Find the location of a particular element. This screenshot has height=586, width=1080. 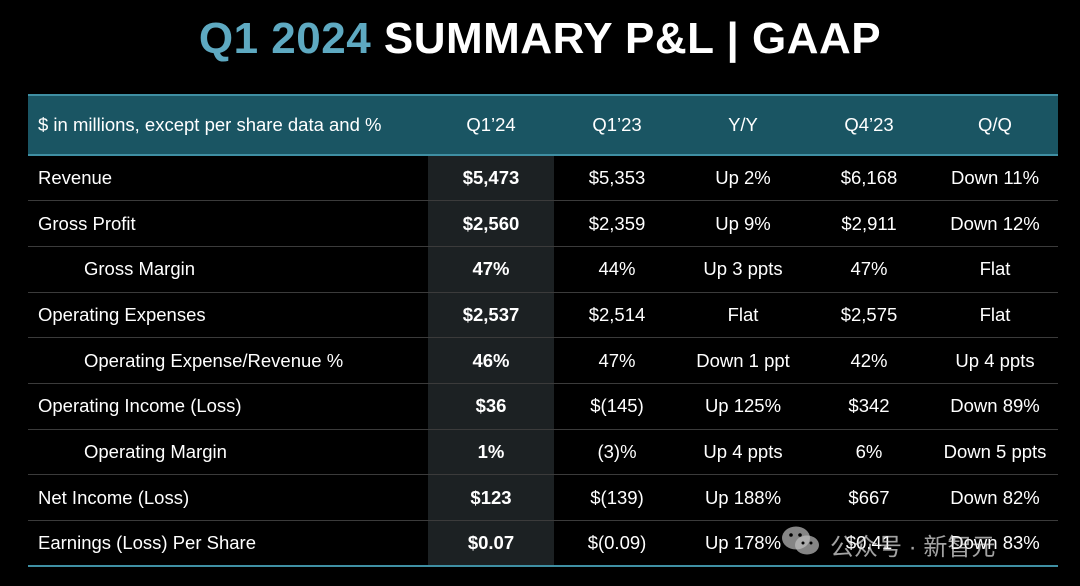

cell-q1-23: 44% is located at coordinates (617, 269).